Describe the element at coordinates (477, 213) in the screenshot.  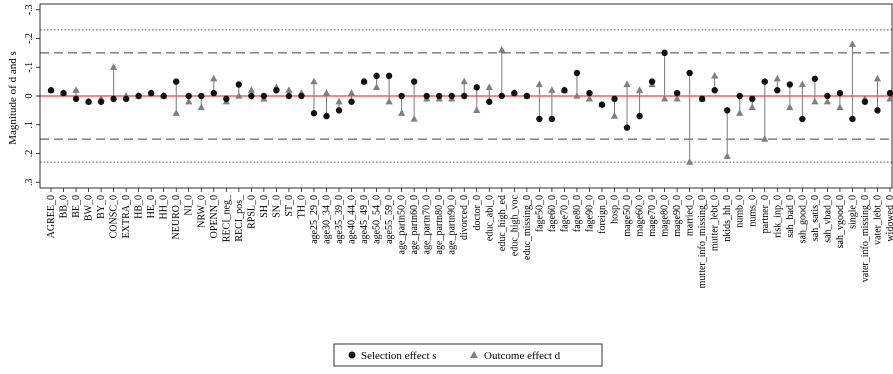
I see `x-tick-label: doctor_0` at that location.